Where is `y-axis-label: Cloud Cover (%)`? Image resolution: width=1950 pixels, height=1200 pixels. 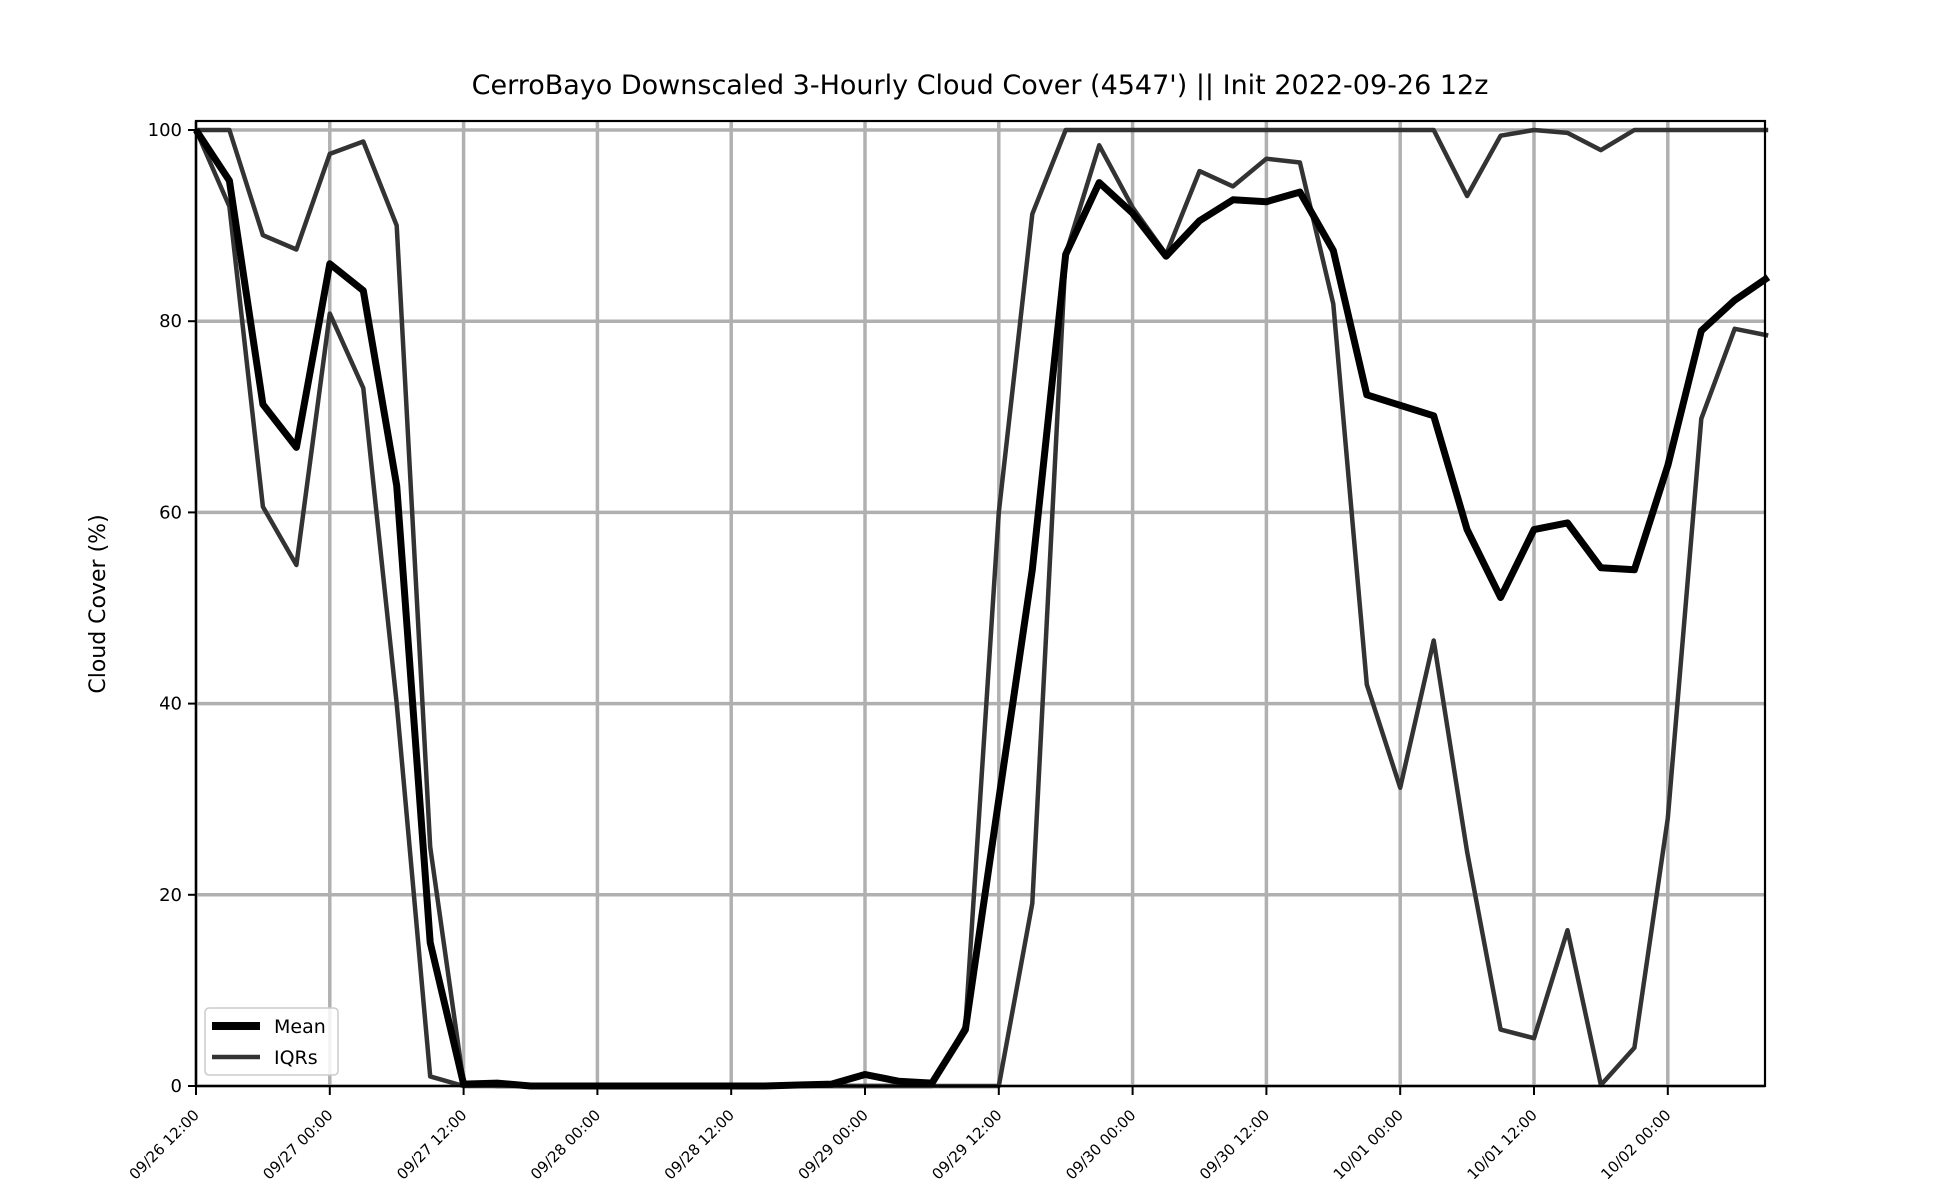
y-axis-label: Cloud Cover (%) is located at coordinates (98, 603).